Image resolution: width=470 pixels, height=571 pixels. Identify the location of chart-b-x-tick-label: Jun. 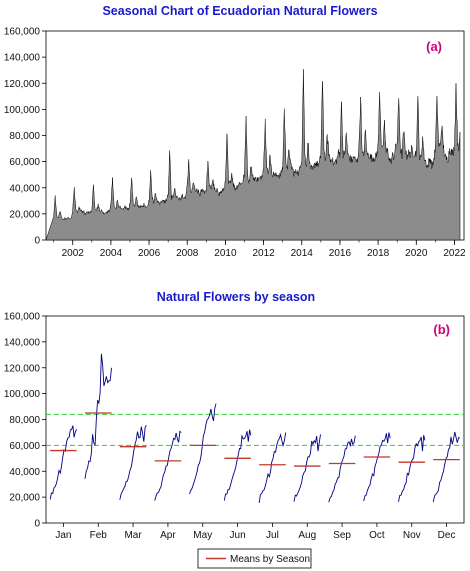
(238, 535).